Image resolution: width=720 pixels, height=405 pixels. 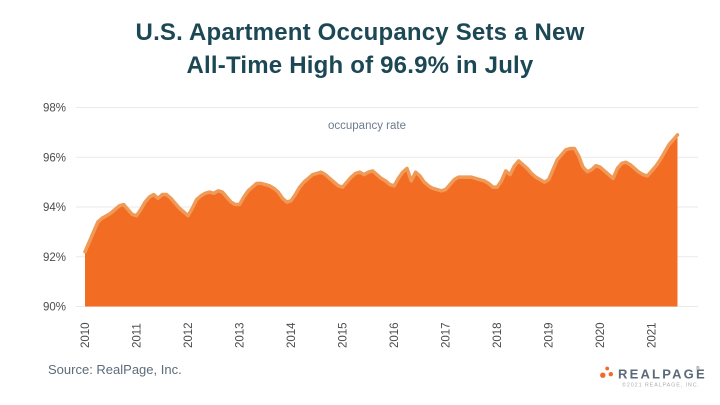 I want to click on x-axis-label: 2012, so click(x=189, y=335).